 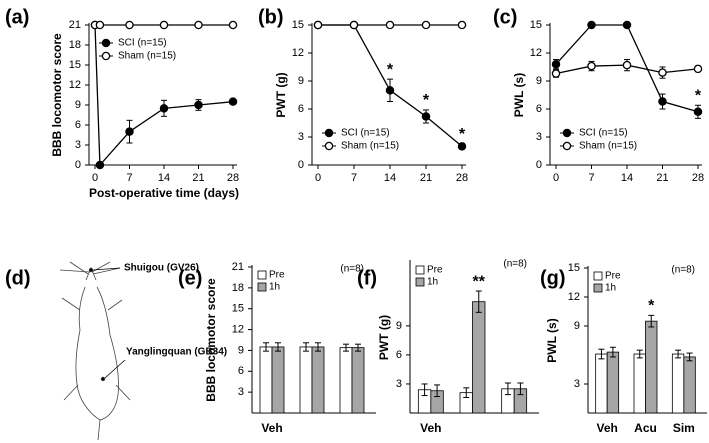 What do you see at coordinates (75, 25) in the screenshot?
I see `y-tick-label: 21` at bounding box center [75, 25].